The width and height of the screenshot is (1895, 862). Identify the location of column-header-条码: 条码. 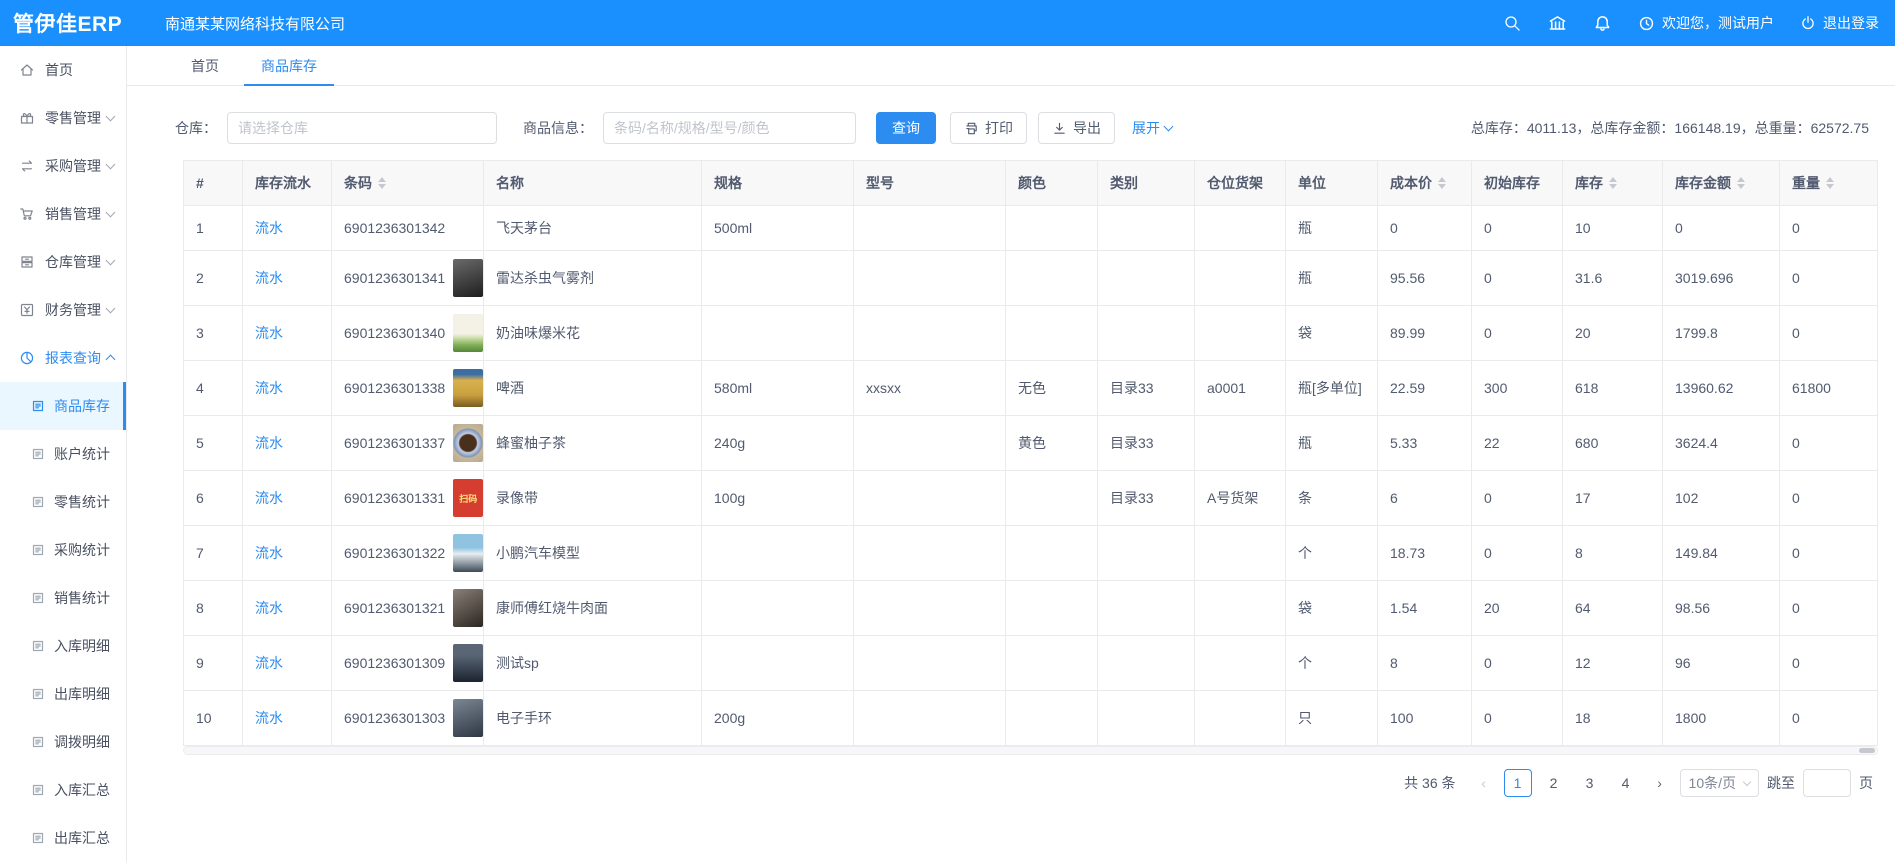
(408, 183).